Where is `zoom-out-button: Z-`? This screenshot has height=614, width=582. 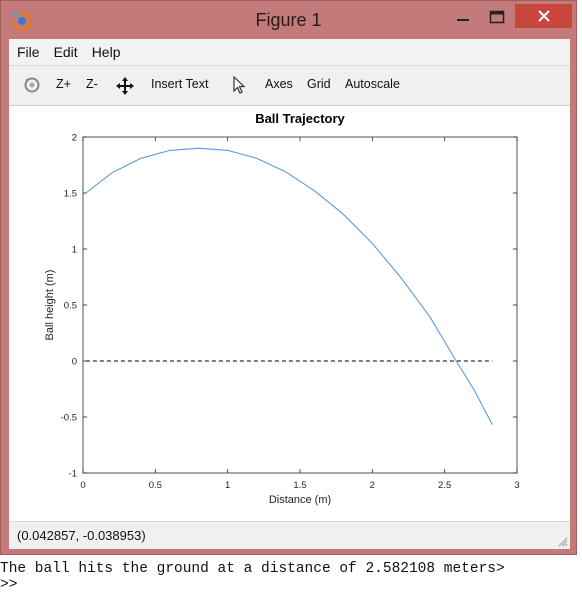
zoom-out-button: Z- is located at coordinates (92, 84).